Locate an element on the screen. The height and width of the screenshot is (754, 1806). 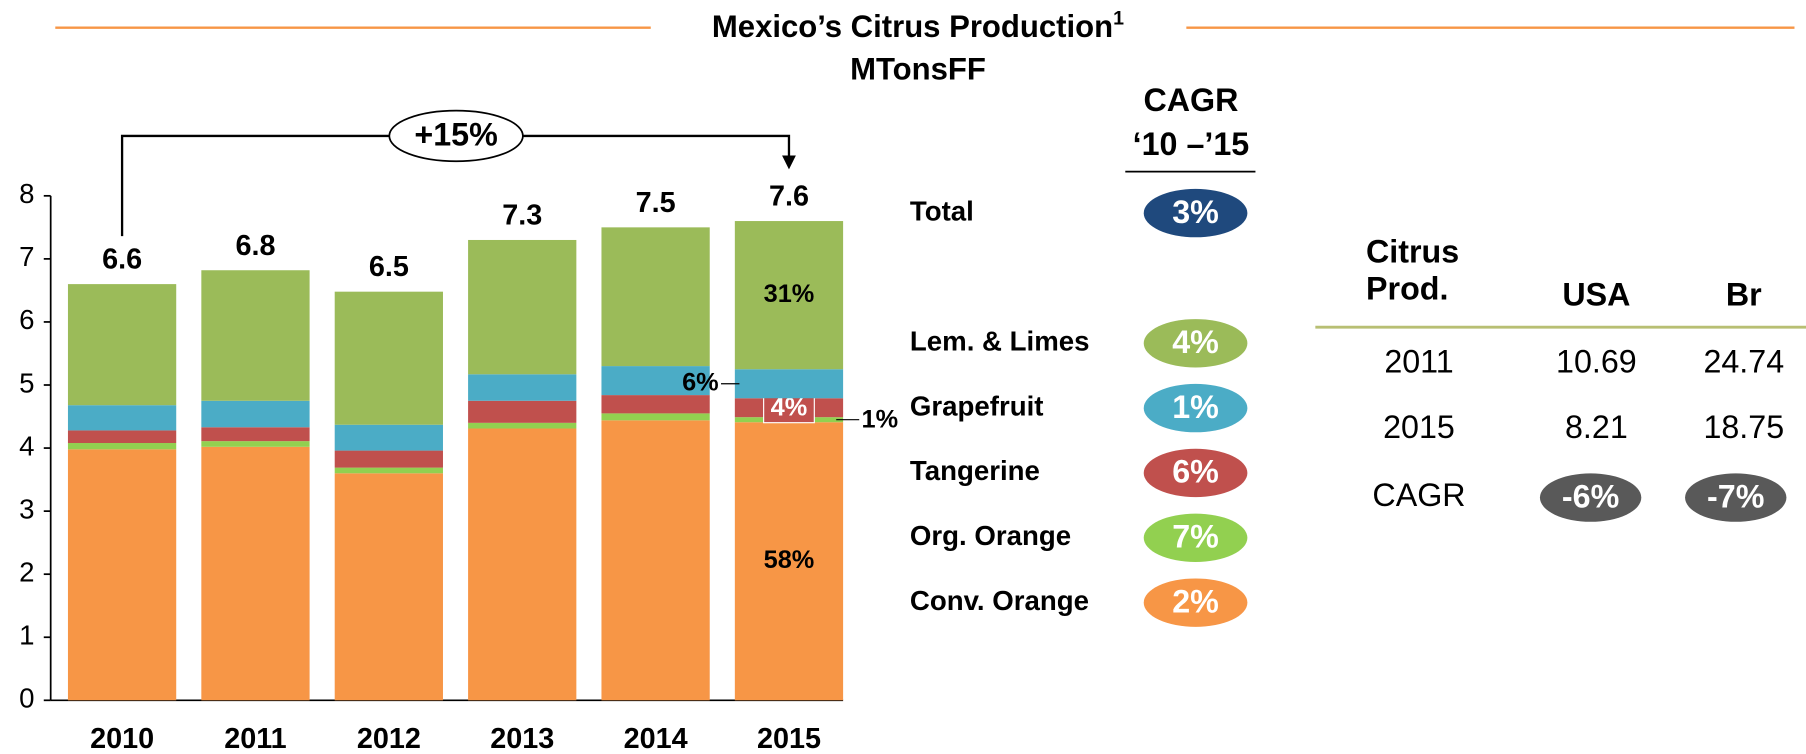
y-tick-label: 5 is located at coordinates (26, 382).